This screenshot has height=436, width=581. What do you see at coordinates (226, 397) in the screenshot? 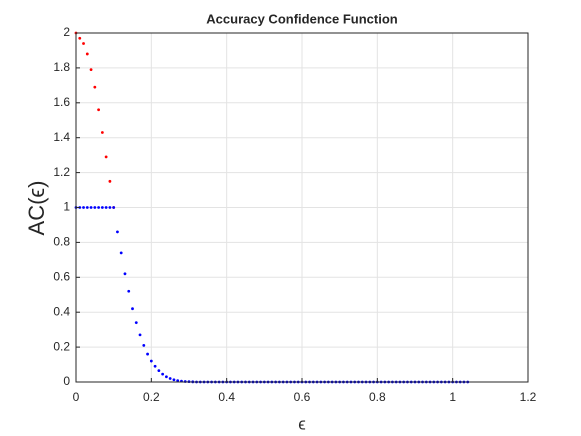
I see `x-tick-label: 0.4` at bounding box center [226, 397].